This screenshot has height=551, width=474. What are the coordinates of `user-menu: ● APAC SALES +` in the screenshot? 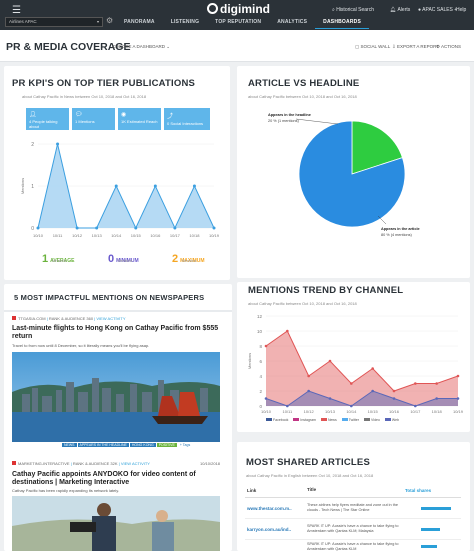 It's located at (437, 10).